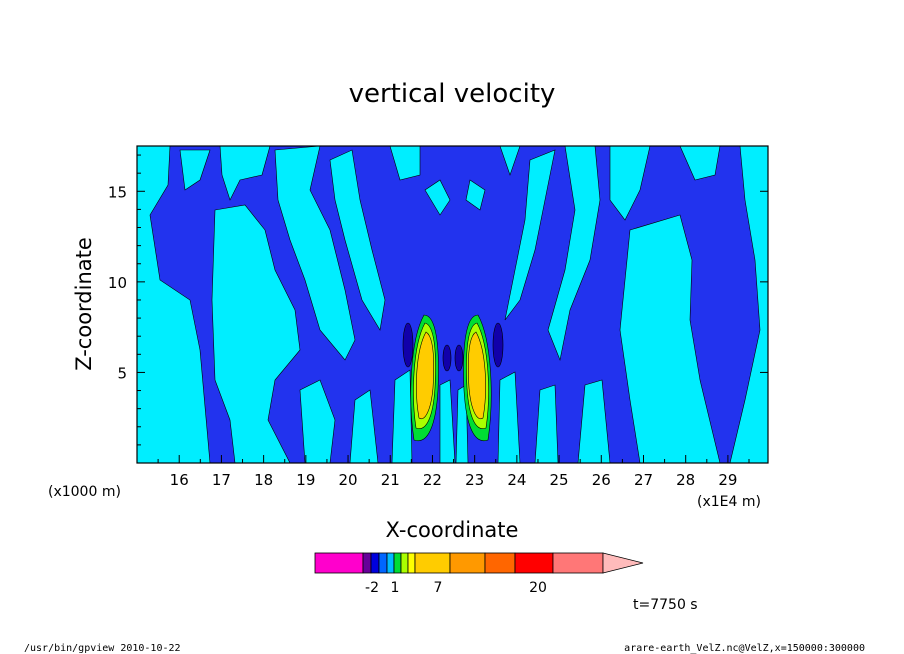  I want to click on x-unit-left: (x1000 m), so click(84, 492).